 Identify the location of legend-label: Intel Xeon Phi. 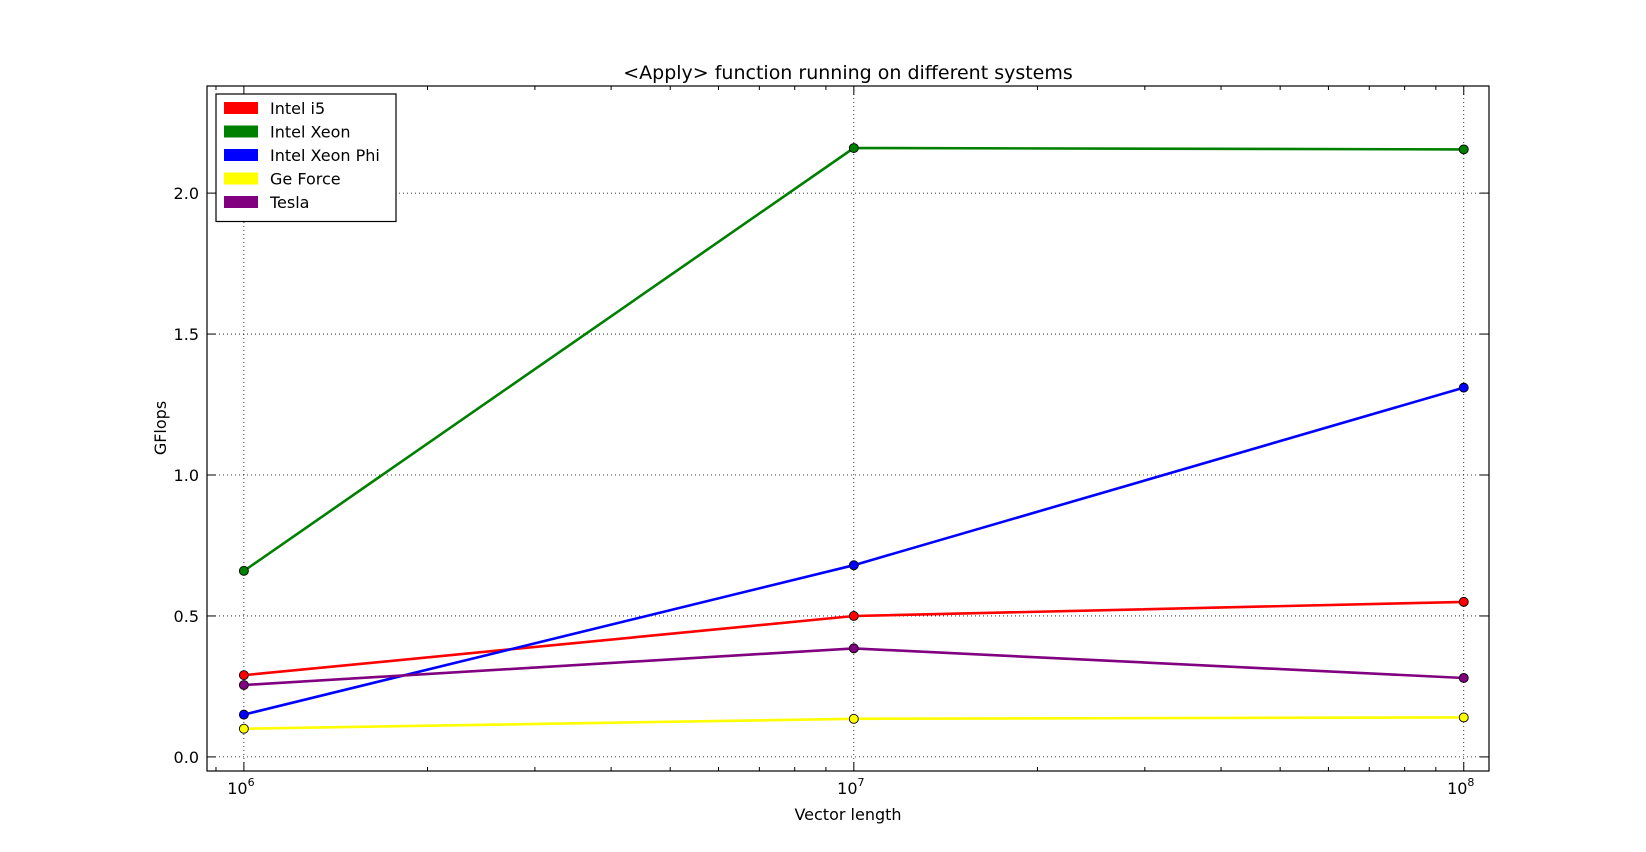
(325, 155).